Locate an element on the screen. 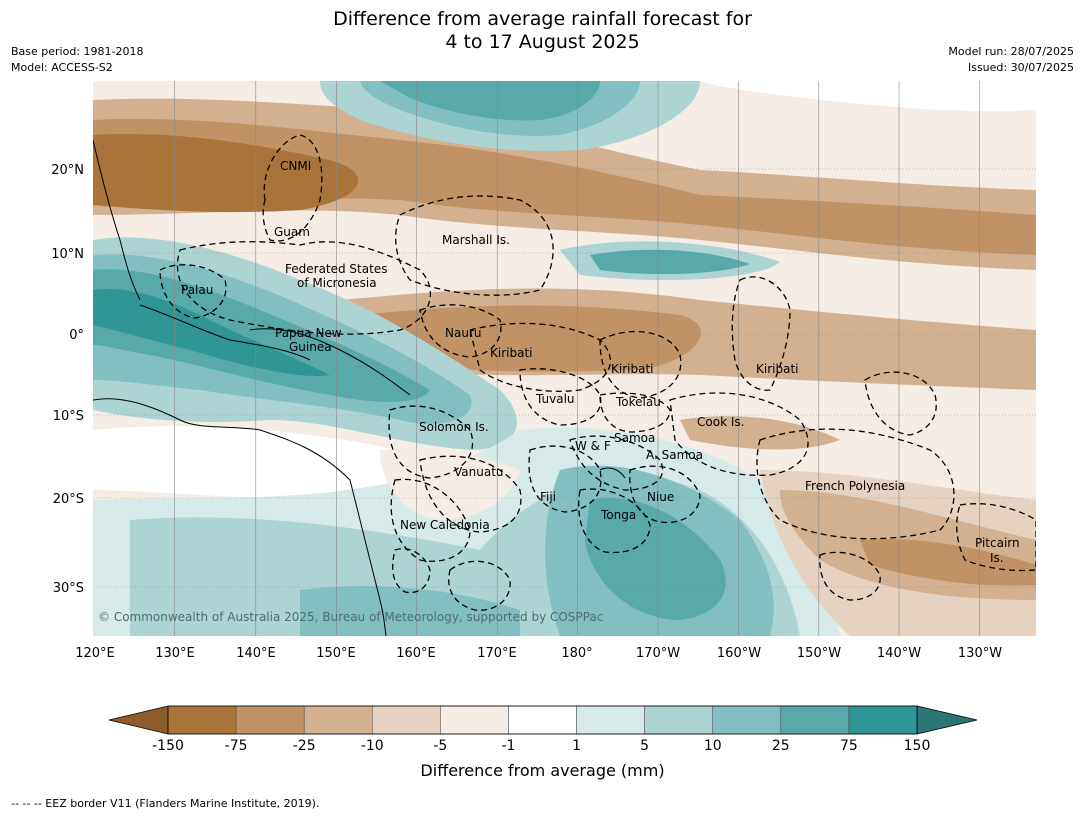 The image size is (1085, 816). colorbar-tick-label: 5 is located at coordinates (644, 746).